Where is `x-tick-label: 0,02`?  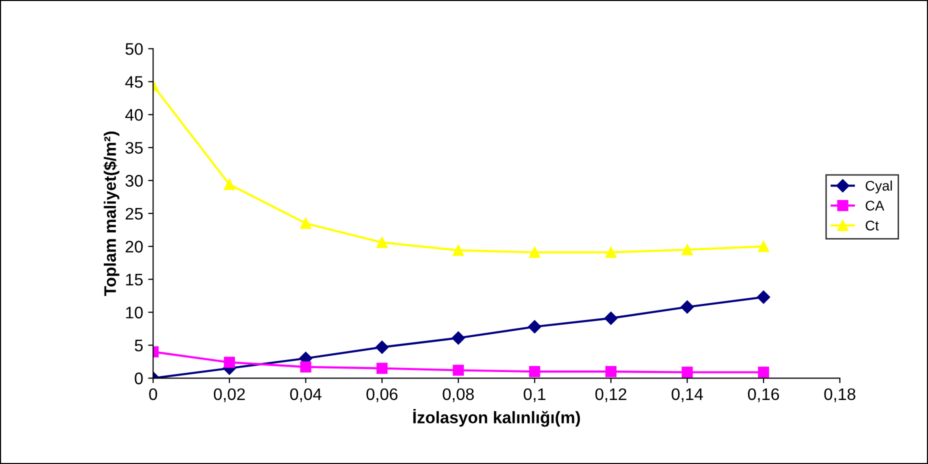
x-tick-label: 0,02 is located at coordinates (229, 395).